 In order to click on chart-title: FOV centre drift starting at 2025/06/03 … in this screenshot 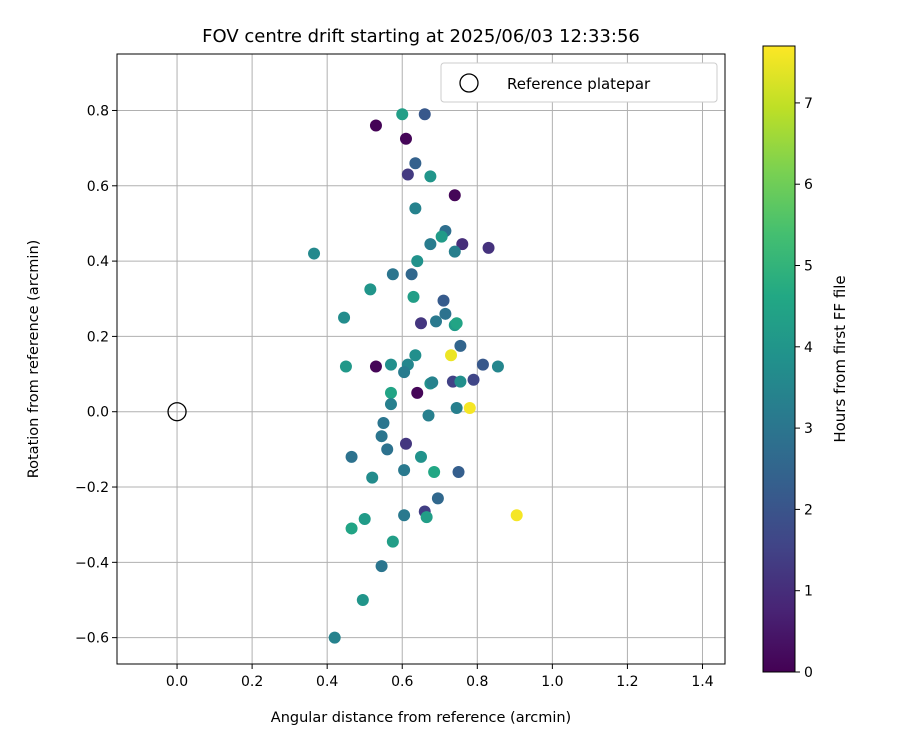, I will do `click(421, 36)`.